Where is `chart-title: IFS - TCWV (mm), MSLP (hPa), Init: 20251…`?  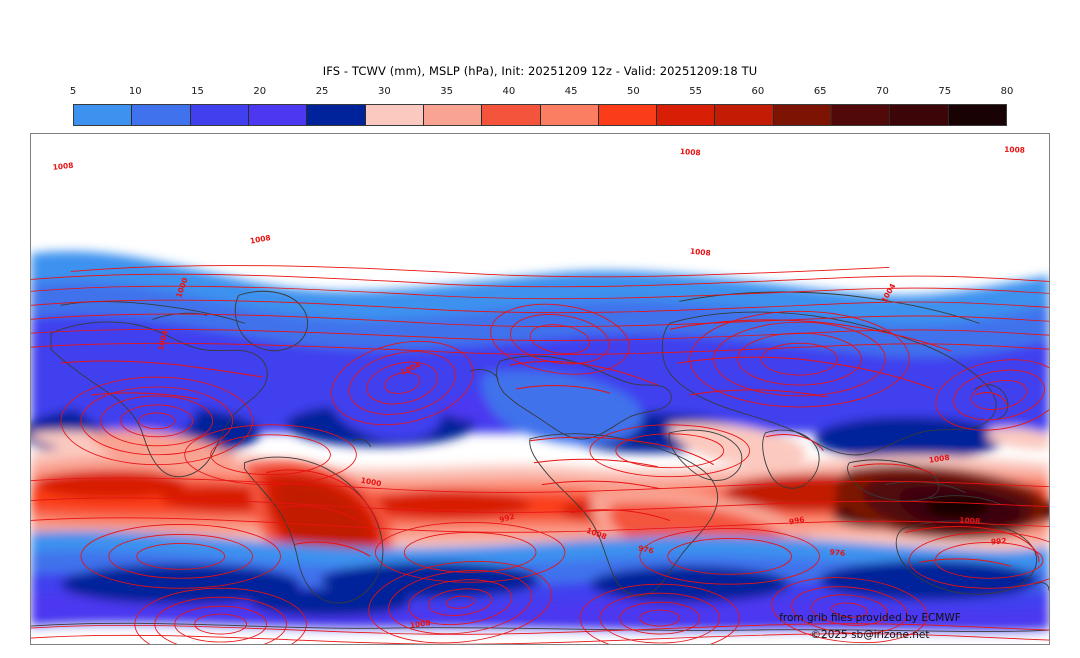
chart-title: IFS - TCWV (mm), MSLP (hPa), Init: 20251… is located at coordinates (540, 71).